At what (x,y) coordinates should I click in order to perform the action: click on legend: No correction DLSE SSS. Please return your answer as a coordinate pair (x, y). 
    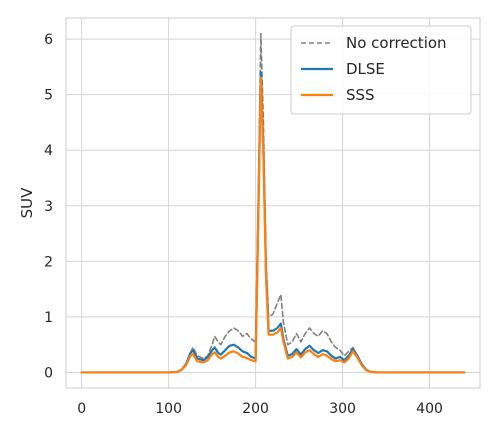
    Looking at the image, I should click on (381, 70).